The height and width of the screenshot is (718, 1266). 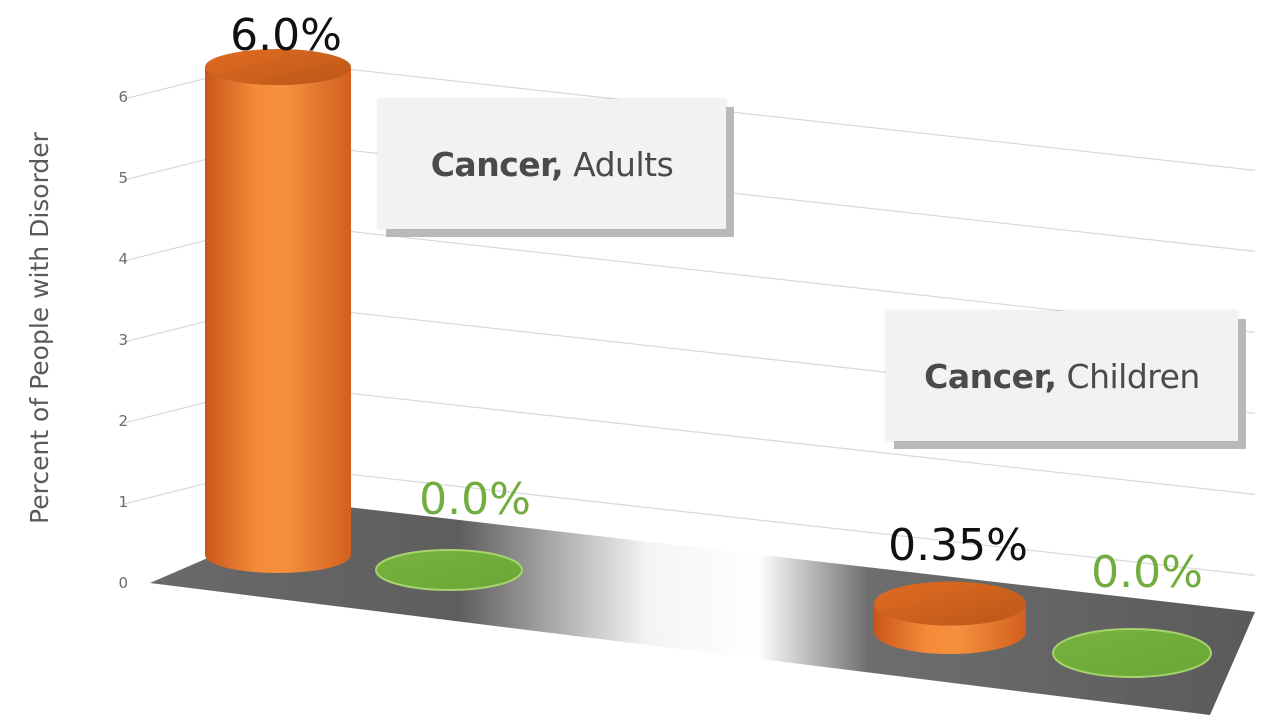 What do you see at coordinates (497, 164) in the screenshot?
I see `category-label-adults-bold: Cancer,` at bounding box center [497, 164].